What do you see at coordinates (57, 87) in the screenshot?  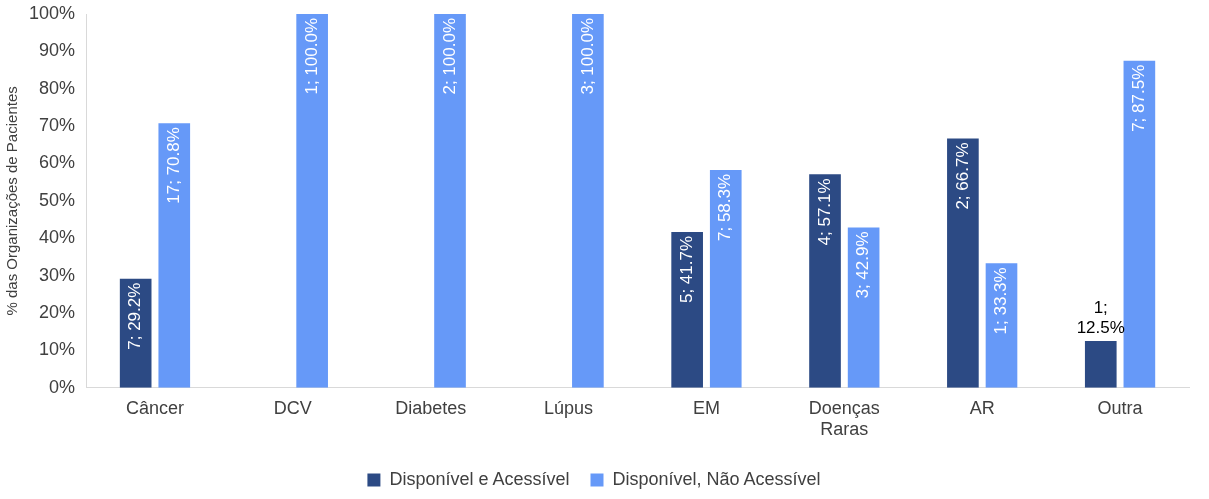 I see `y-tick-label: 80%` at bounding box center [57, 87].